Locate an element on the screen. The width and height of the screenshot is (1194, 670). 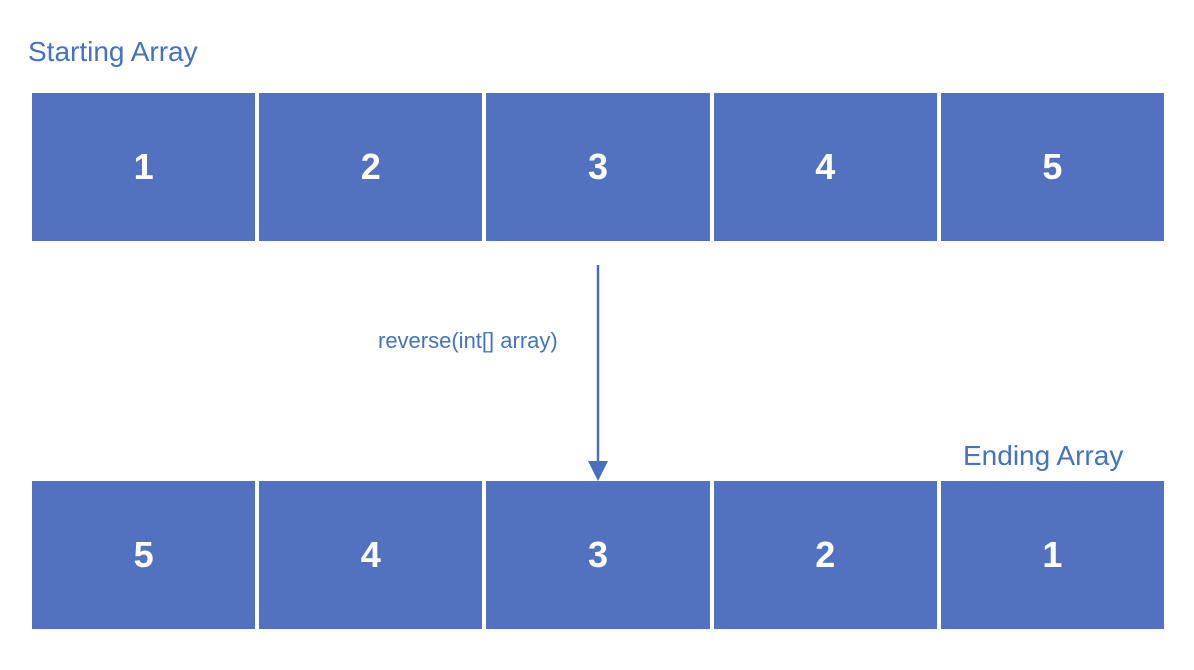
ending-array-cell: 2 is located at coordinates (825, 555).